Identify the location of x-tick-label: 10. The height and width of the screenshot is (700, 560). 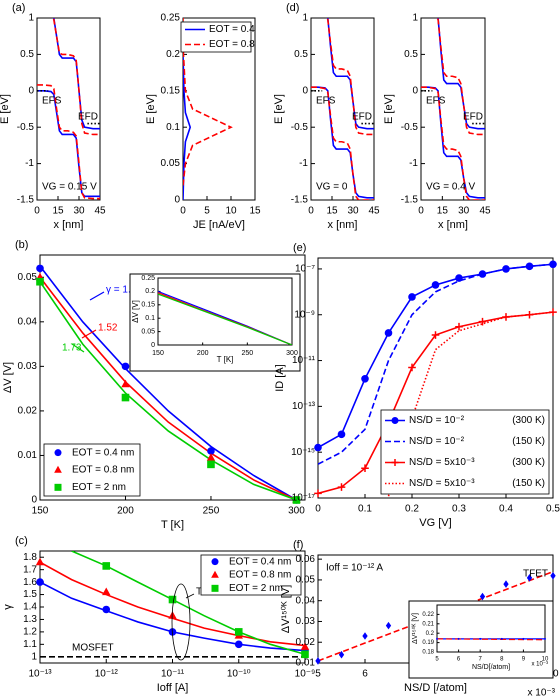
(545, 660).